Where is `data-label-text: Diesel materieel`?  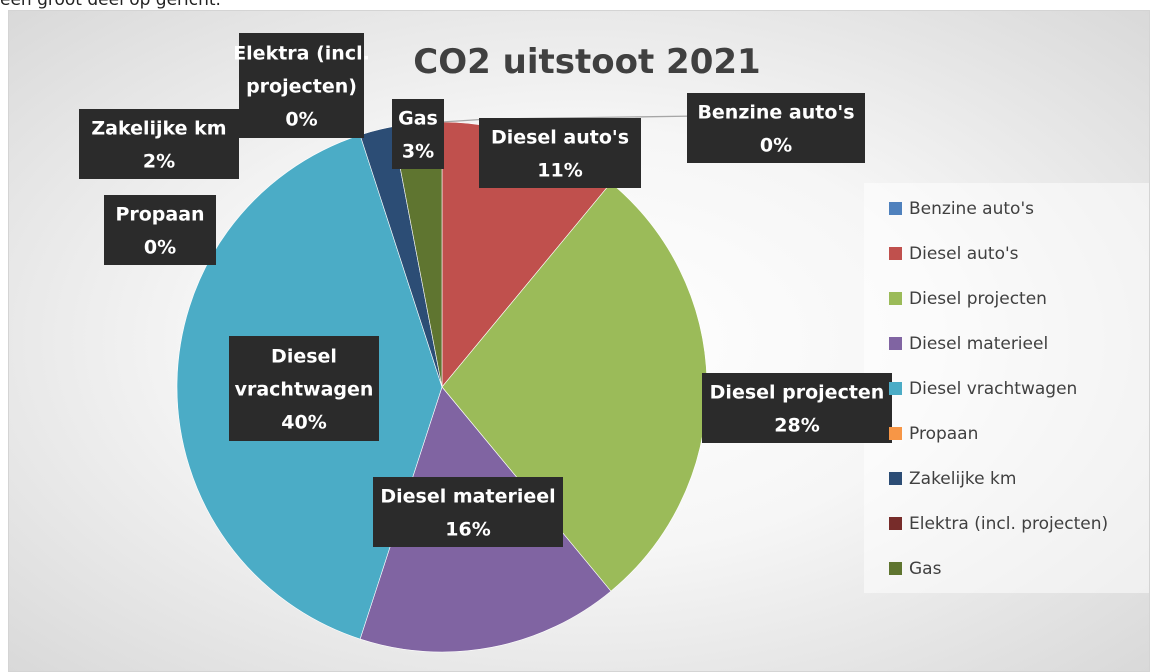 data-label-text: Diesel materieel is located at coordinates (467, 497).